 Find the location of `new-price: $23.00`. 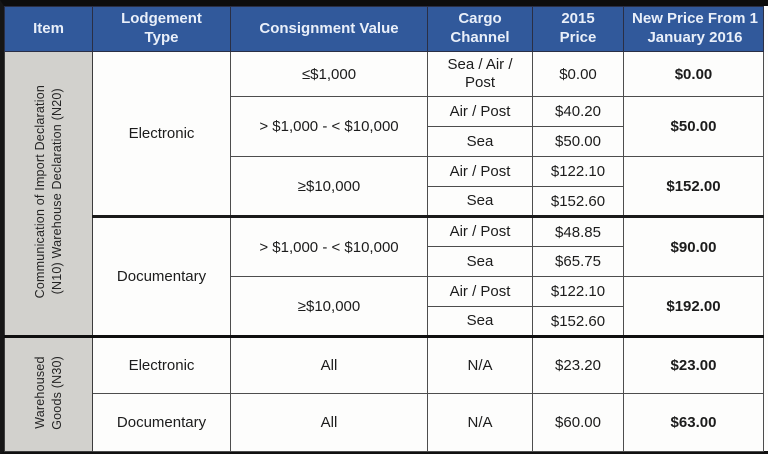

new-price: $23.00 is located at coordinates (693, 364).